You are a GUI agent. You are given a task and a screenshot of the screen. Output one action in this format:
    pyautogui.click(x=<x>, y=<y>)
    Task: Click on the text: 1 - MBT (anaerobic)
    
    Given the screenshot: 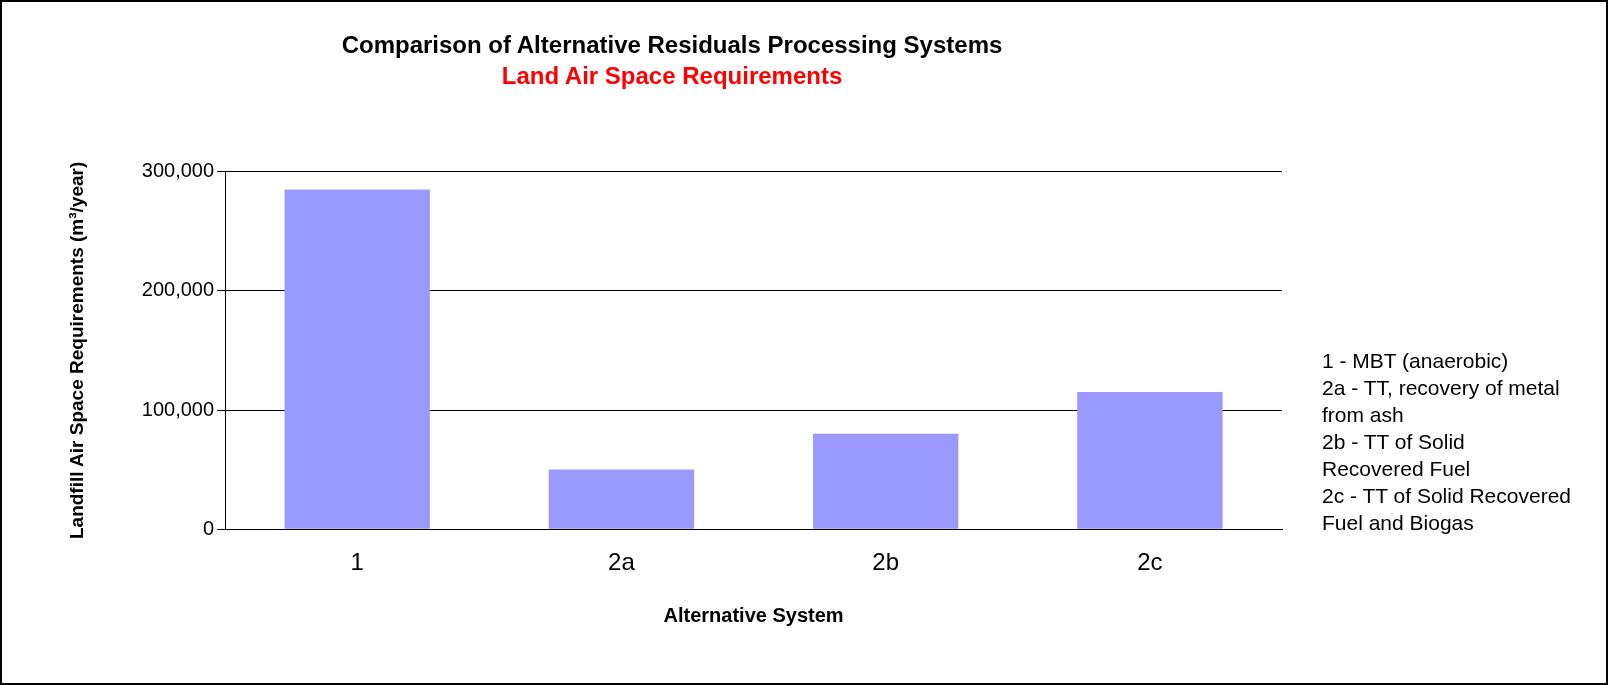 What is the action you would take?
    pyautogui.click(x=1416, y=361)
    